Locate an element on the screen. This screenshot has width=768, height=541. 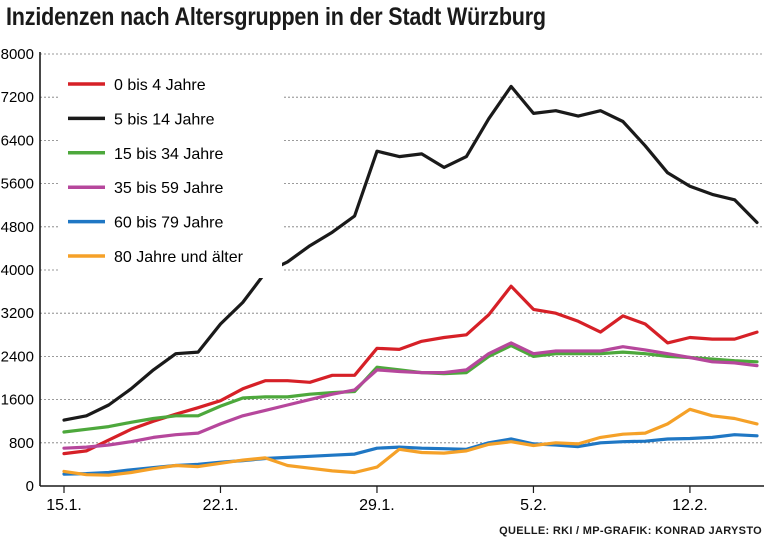
legend-box is located at coordinates (170, 171).